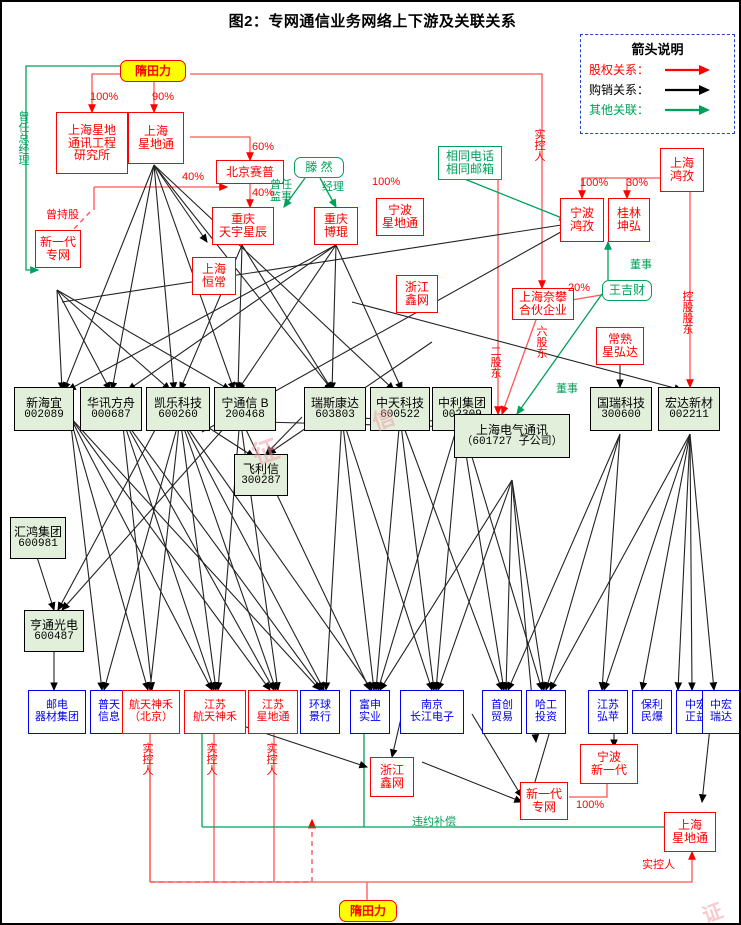  Describe the element at coordinates (502, 712) in the screenshot. I see `node-shouchuang-maoyi: 首创 贸易` at that location.